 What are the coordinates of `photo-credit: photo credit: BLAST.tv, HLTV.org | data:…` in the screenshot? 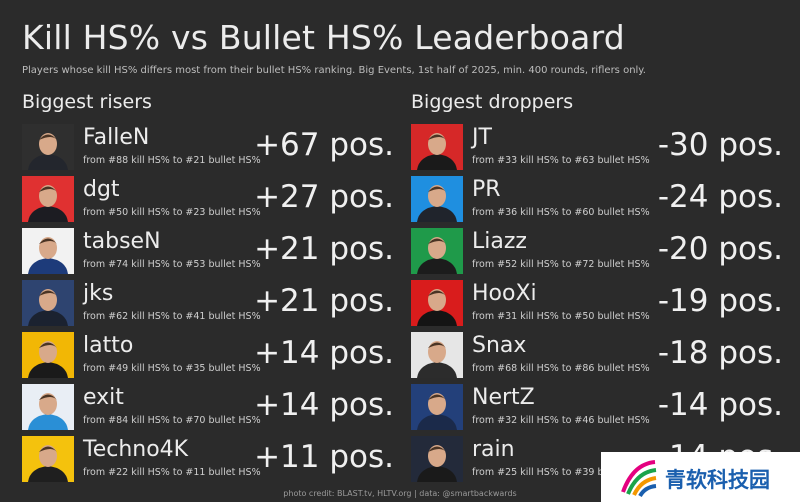 It's located at (400, 493).